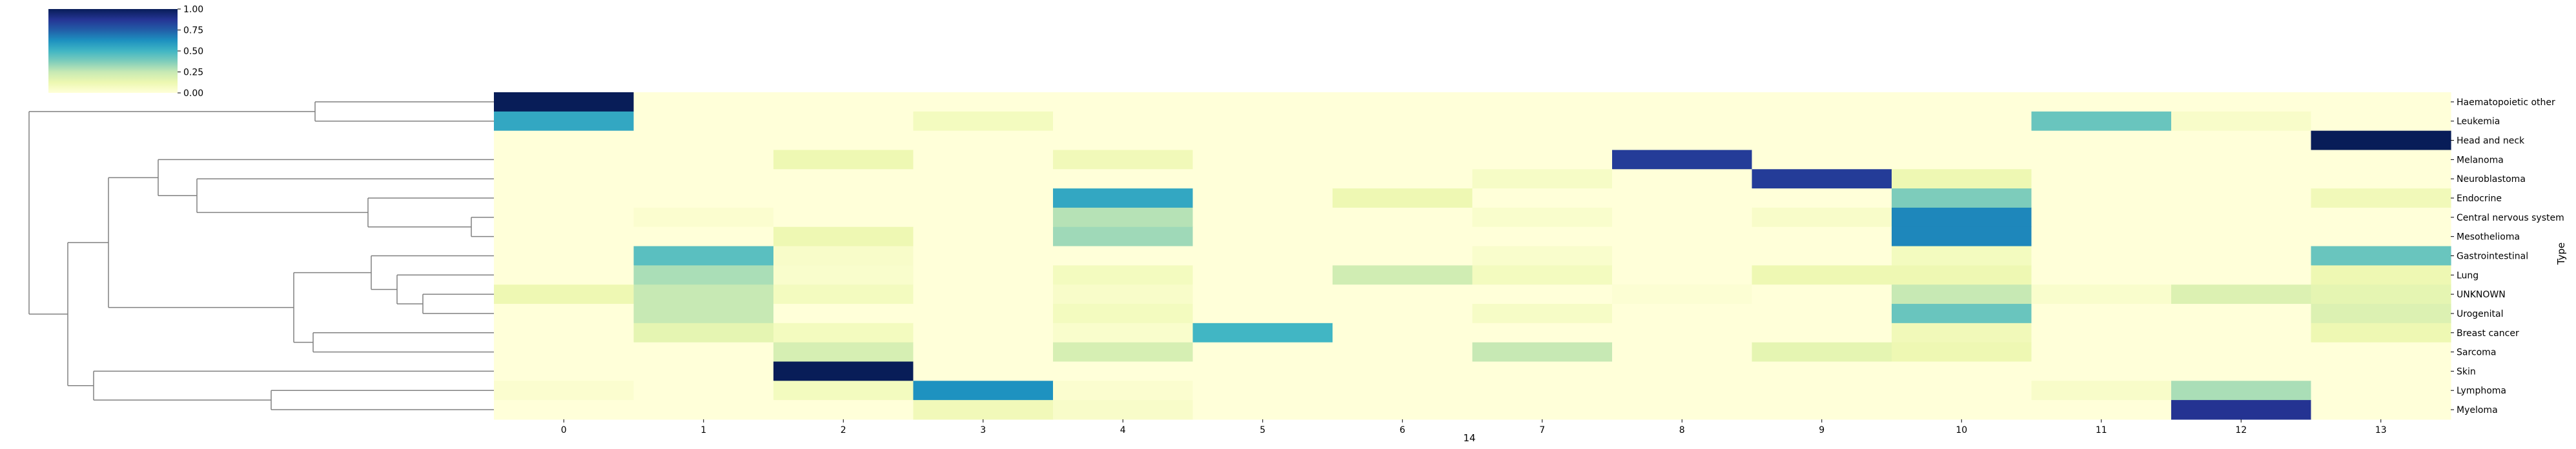  Describe the element at coordinates (2480, 314) in the screenshot. I see `y-tick-label: Urogenital` at that location.